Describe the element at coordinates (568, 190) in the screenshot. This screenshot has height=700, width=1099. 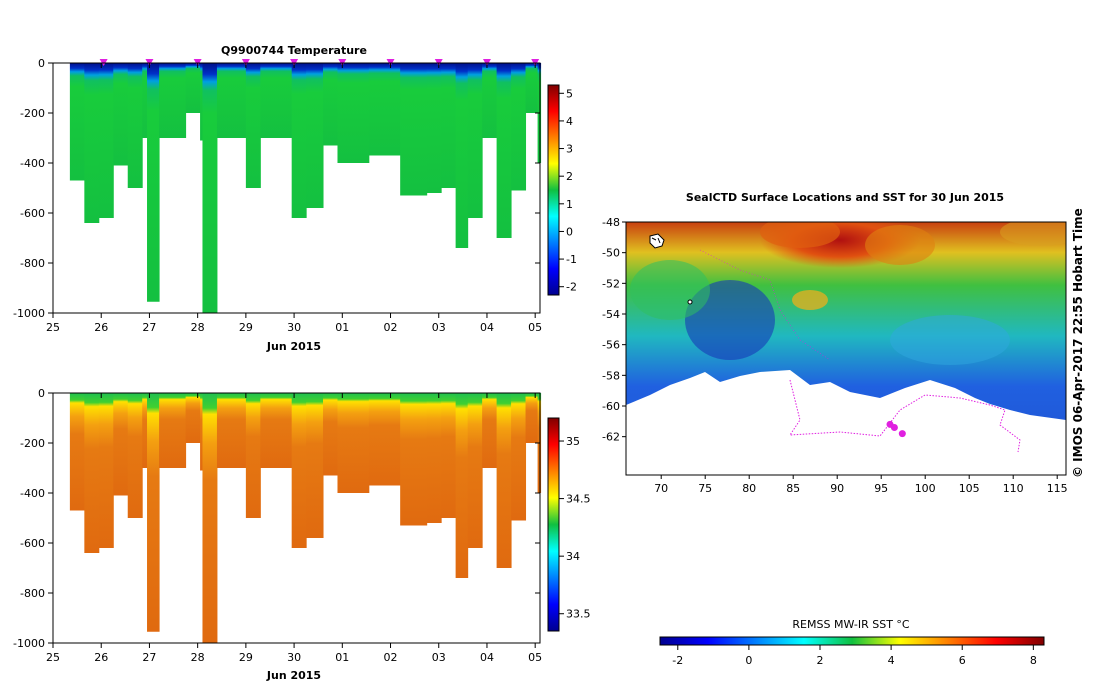
I see `temperature-colorbar-ticks: 5 4 3 2 1 0 -1 -2` at that location.